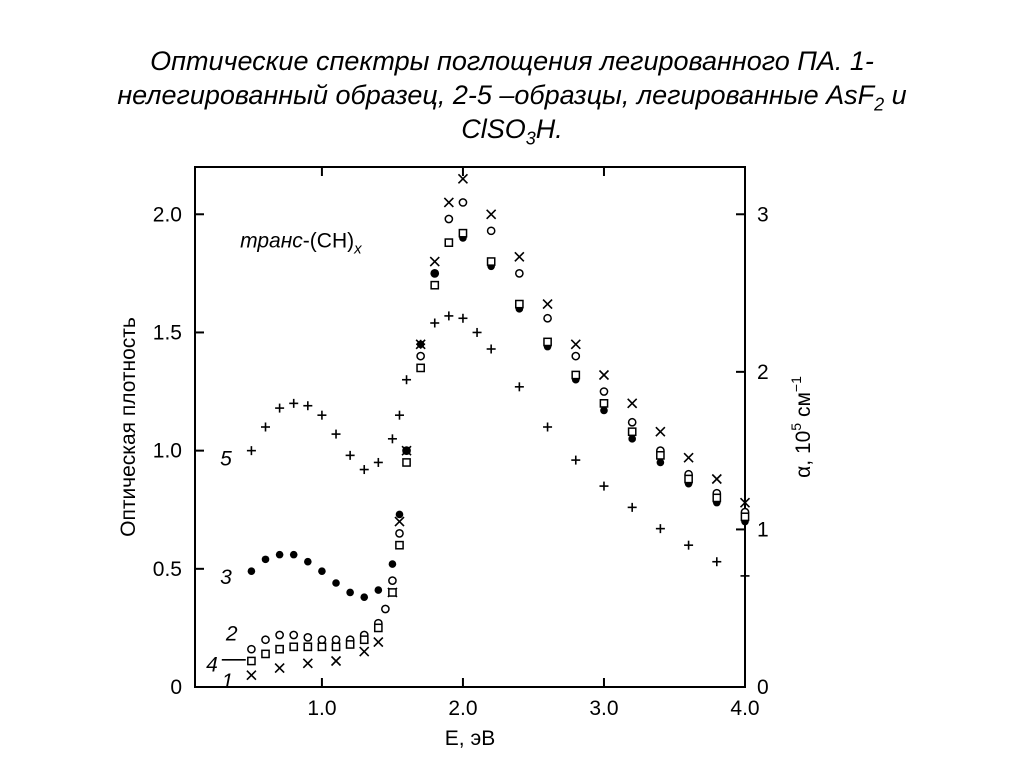  Describe the element at coordinates (895, 95) in the screenshot. I see `title-line-2-end: и` at that location.